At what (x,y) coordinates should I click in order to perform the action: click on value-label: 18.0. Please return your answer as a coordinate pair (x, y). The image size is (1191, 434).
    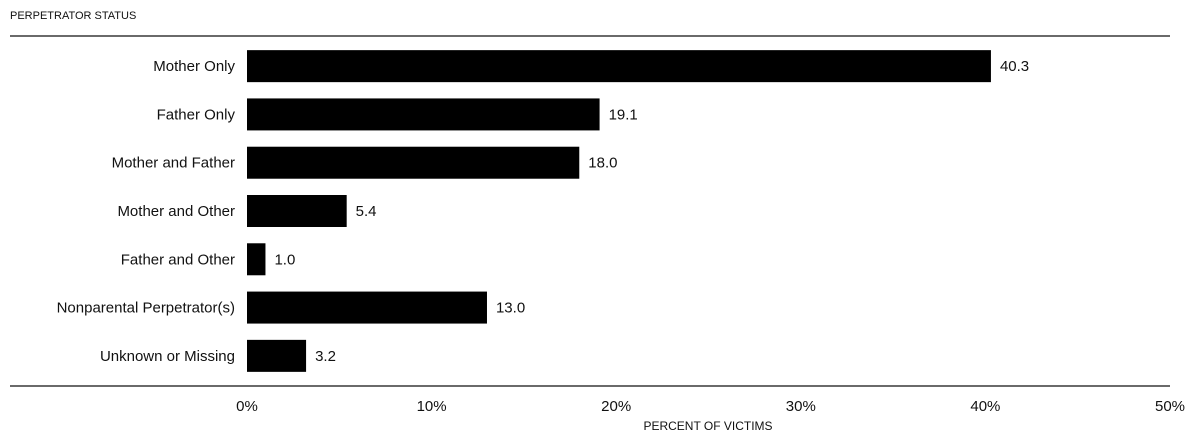
    Looking at the image, I should click on (602, 163).